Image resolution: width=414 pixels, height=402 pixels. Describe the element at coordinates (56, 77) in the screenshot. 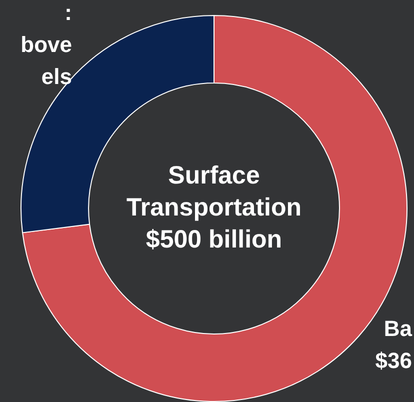

I see `text: els` at that location.